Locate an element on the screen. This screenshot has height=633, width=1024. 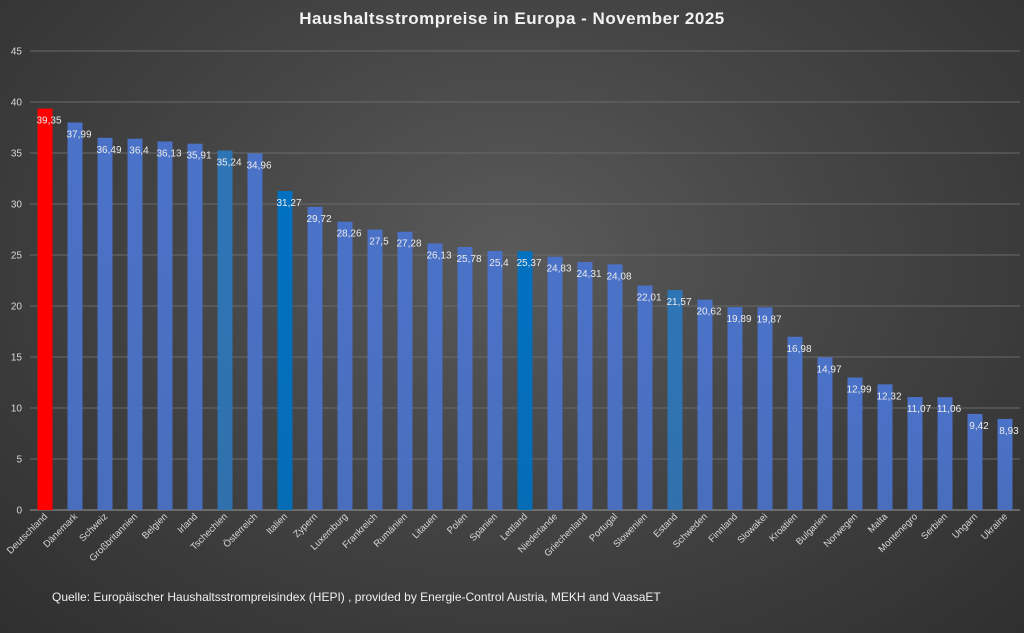
y-tick-label: 35 is located at coordinates (17, 154).